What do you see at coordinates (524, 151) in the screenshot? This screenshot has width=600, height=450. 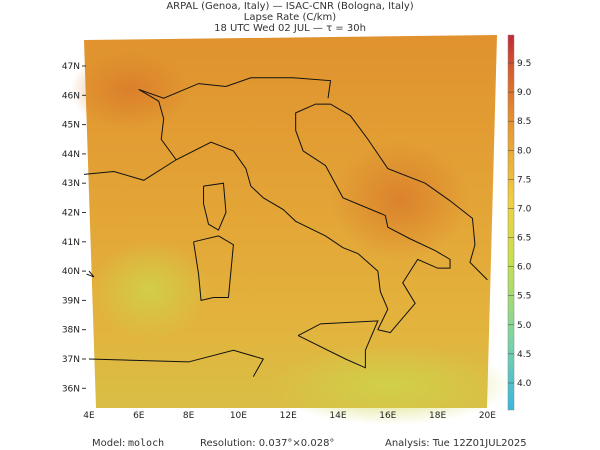 I see `colorbar-label: 8.0` at bounding box center [524, 151].